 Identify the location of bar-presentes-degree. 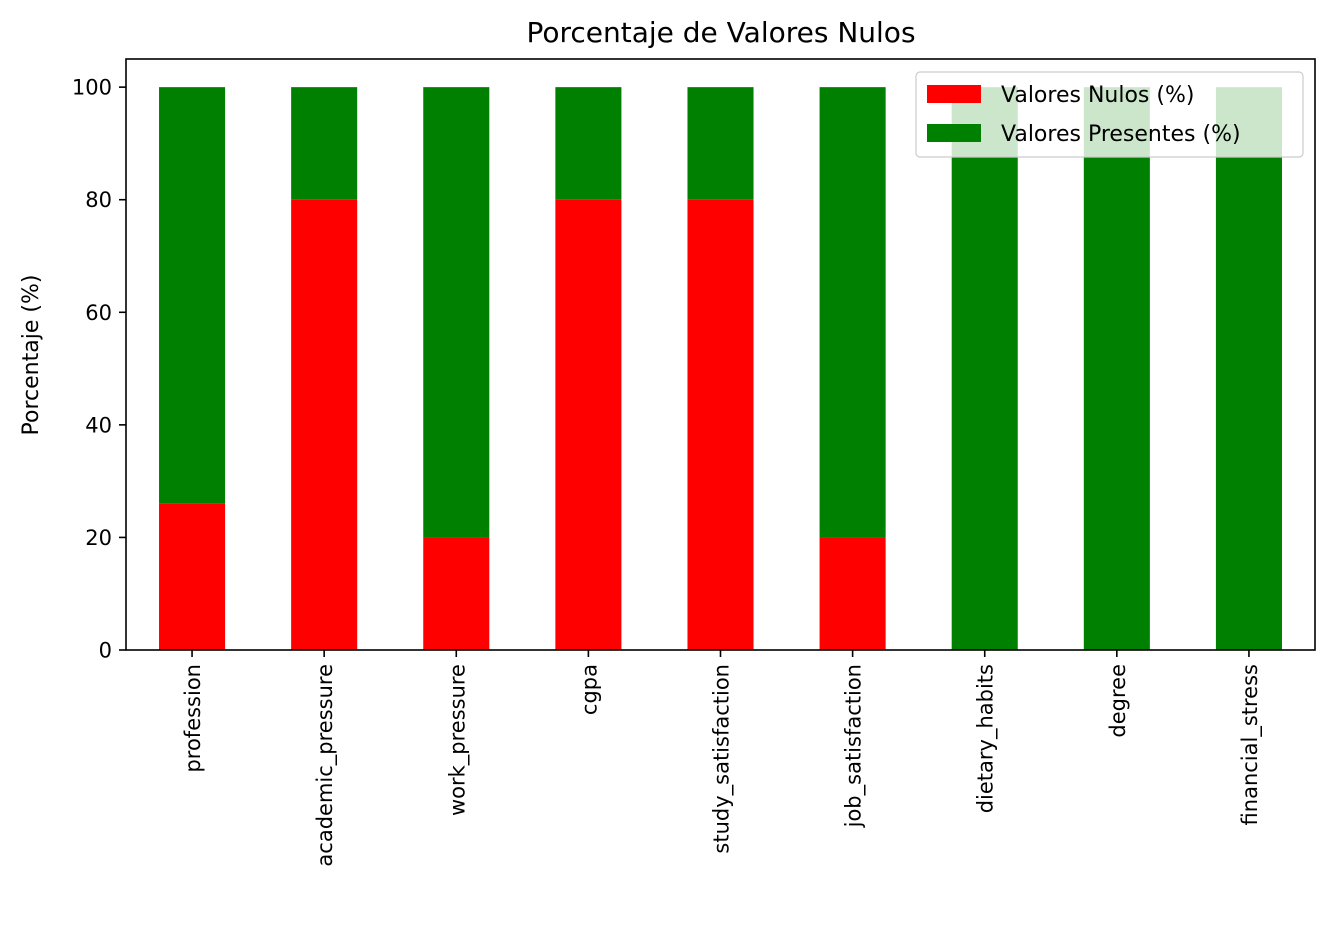
(1116, 368).